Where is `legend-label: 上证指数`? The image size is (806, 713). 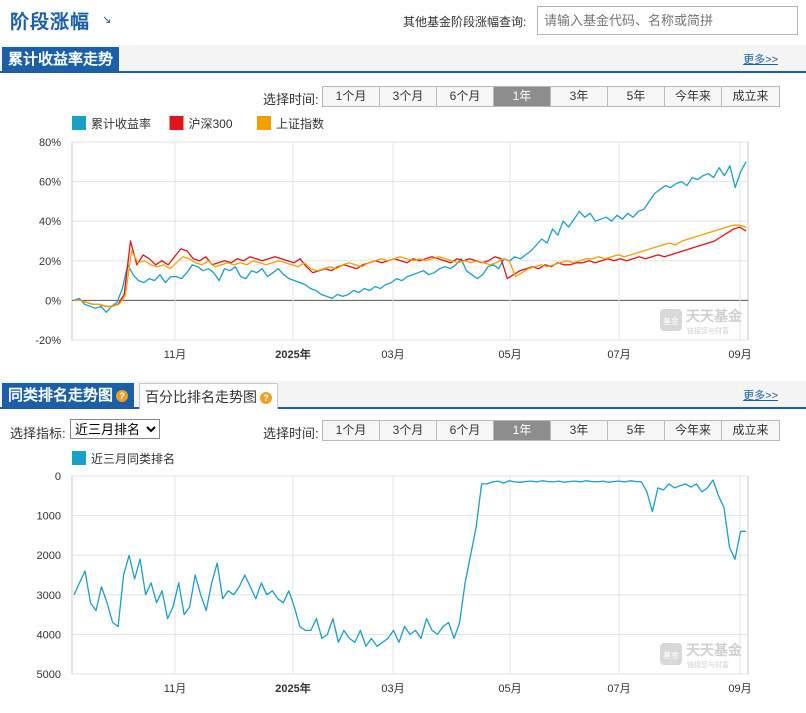
legend-label: 上证指数 is located at coordinates (300, 123).